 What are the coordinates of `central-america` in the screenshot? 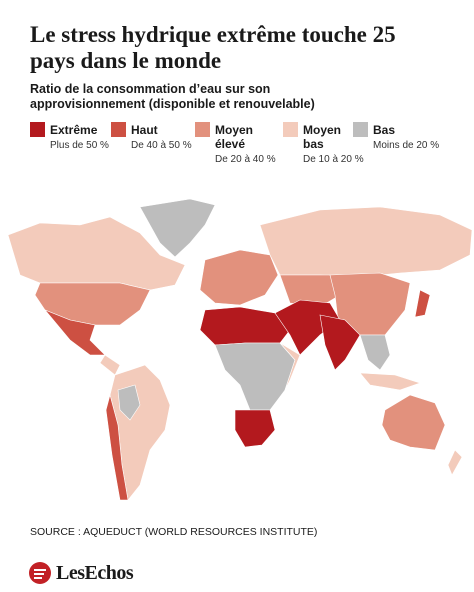 It's located at (110, 365).